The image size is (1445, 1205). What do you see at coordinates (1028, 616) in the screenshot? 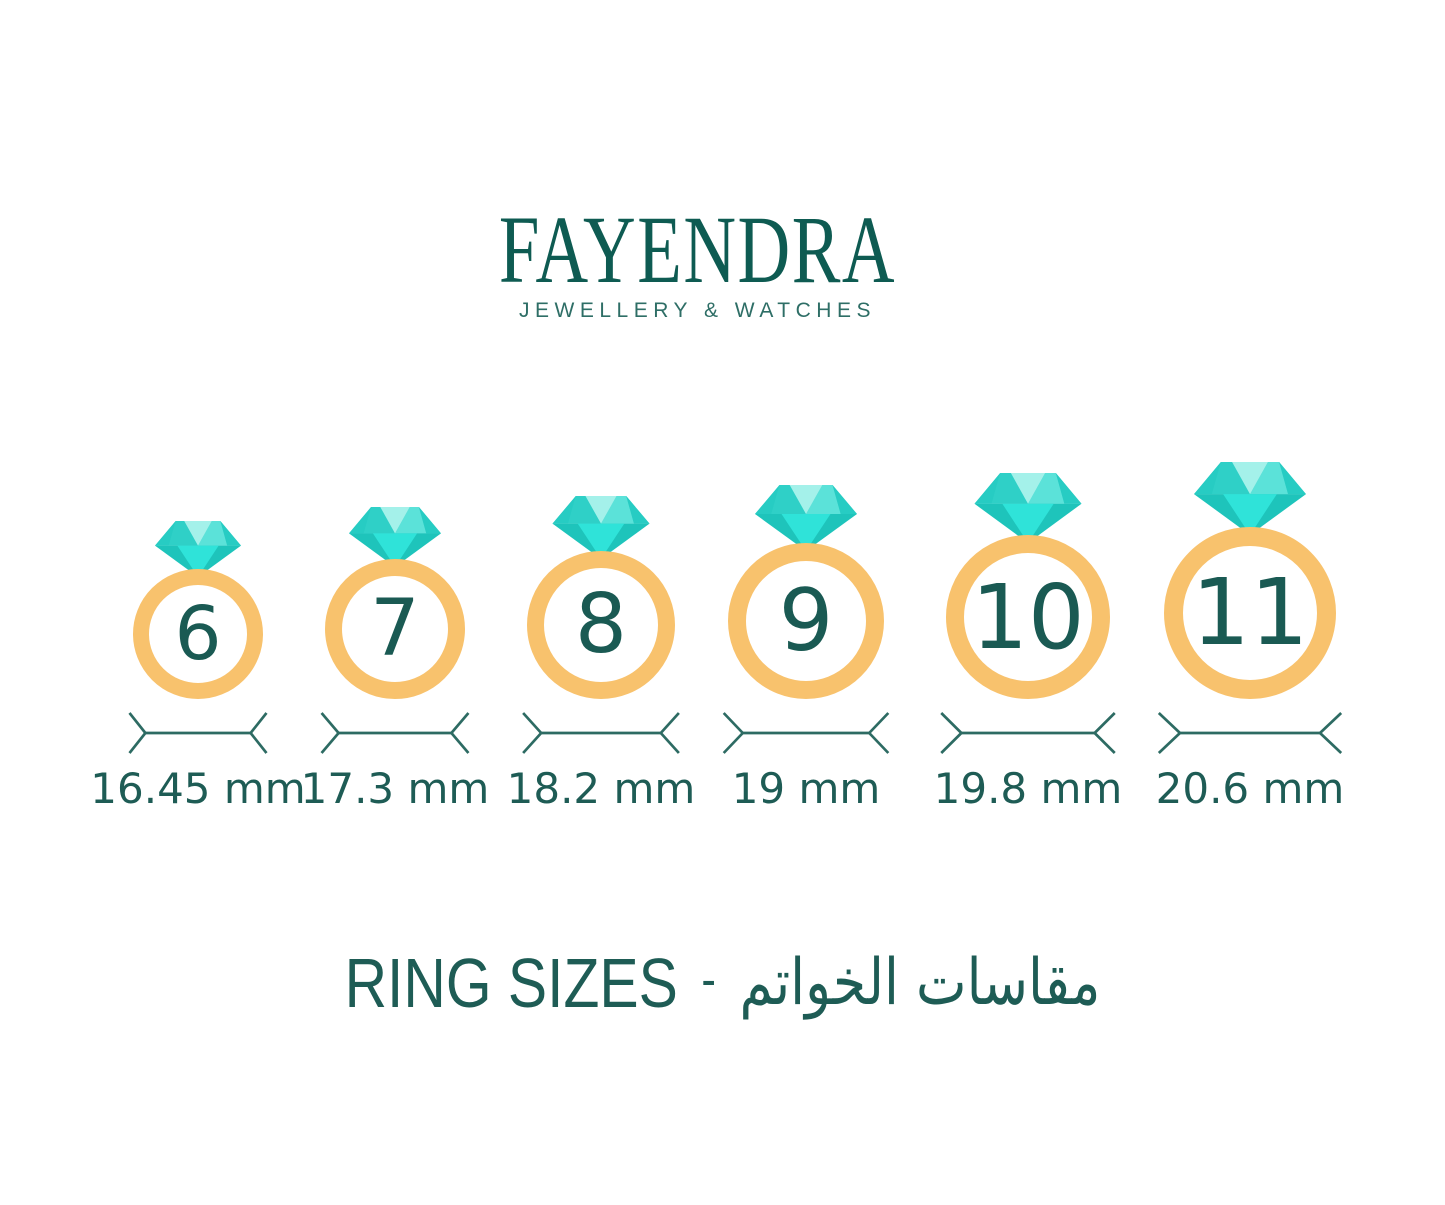
I see `ring-size-number: 10` at bounding box center [1028, 616].